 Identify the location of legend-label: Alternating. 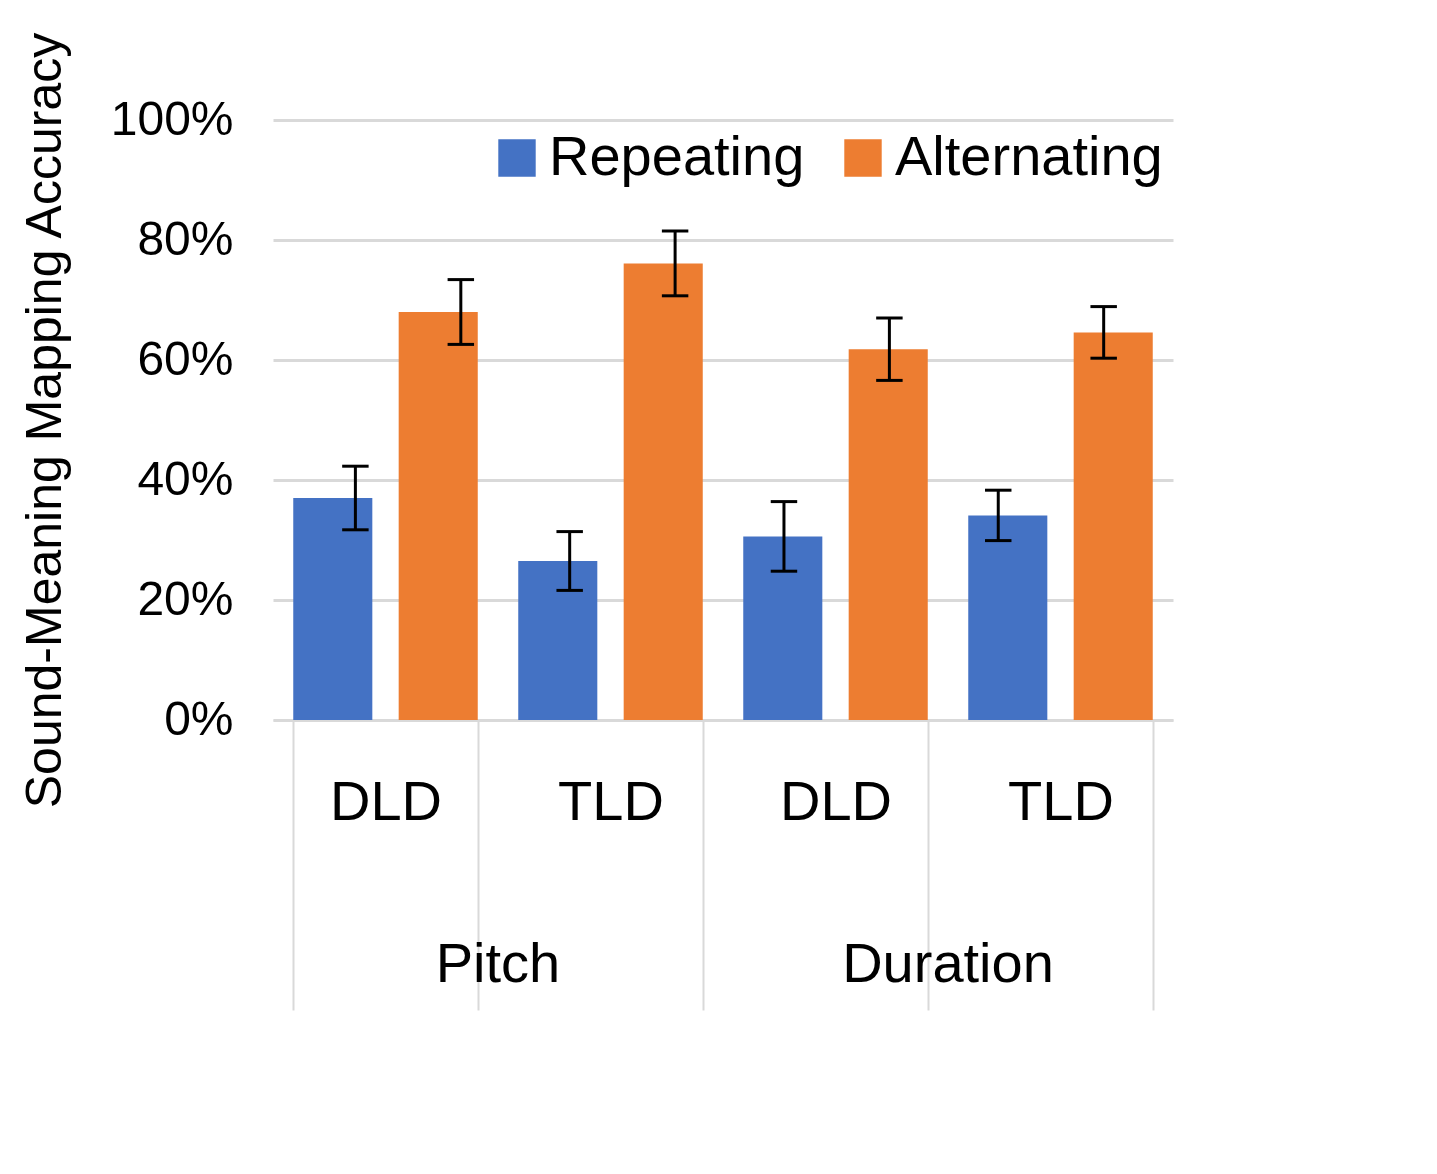
(1029, 155).